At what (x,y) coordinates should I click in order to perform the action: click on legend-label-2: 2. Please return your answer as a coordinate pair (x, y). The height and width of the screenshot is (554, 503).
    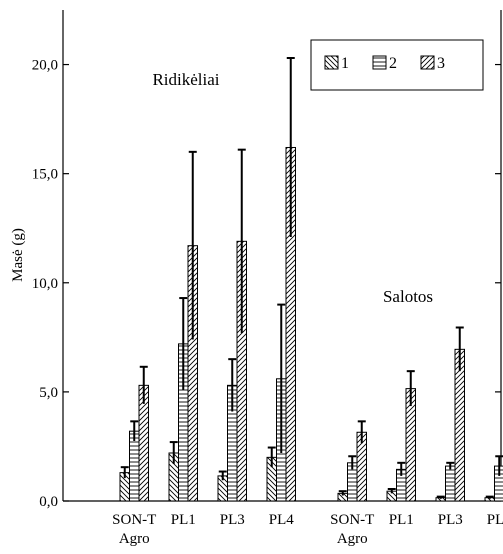
    Looking at the image, I should click on (393, 63).